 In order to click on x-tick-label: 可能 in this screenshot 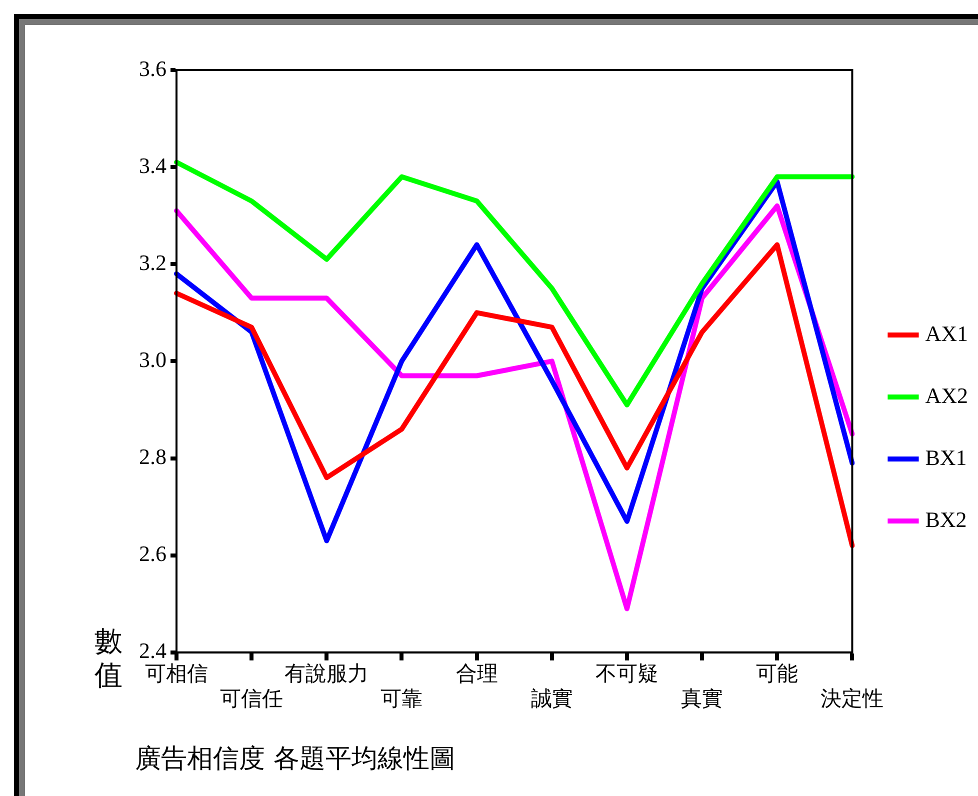, I will do `click(777, 673)`.